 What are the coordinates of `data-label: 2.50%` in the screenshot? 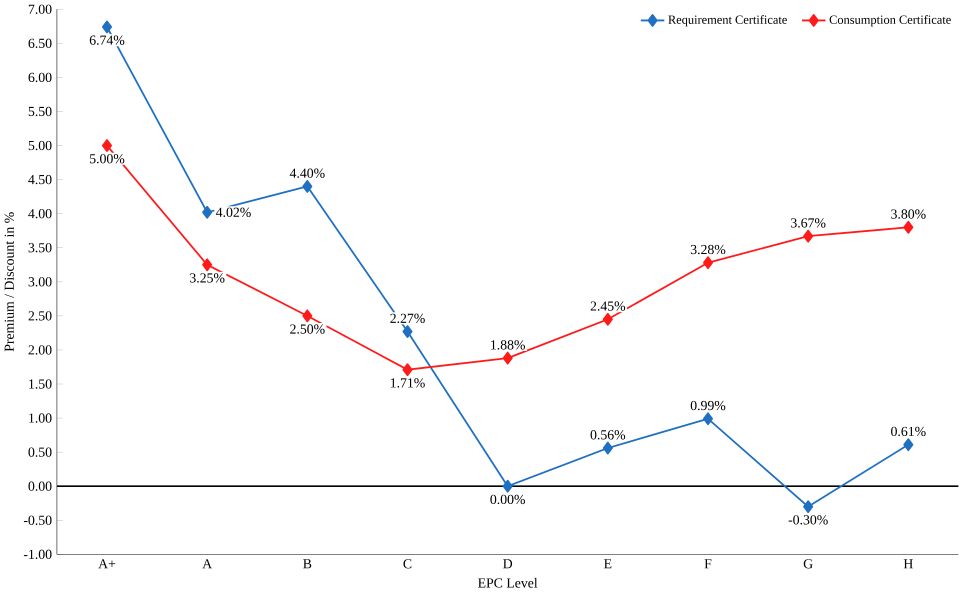 It's located at (307, 329).